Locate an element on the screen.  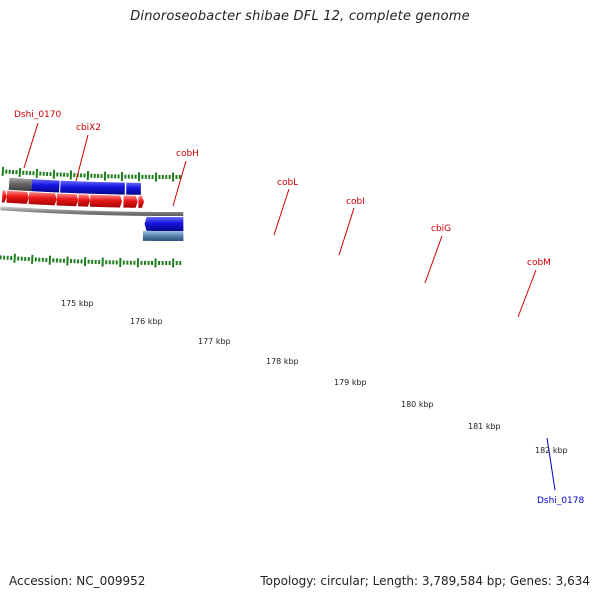
gene-feature-cobh is located at coordinates (45, 186).